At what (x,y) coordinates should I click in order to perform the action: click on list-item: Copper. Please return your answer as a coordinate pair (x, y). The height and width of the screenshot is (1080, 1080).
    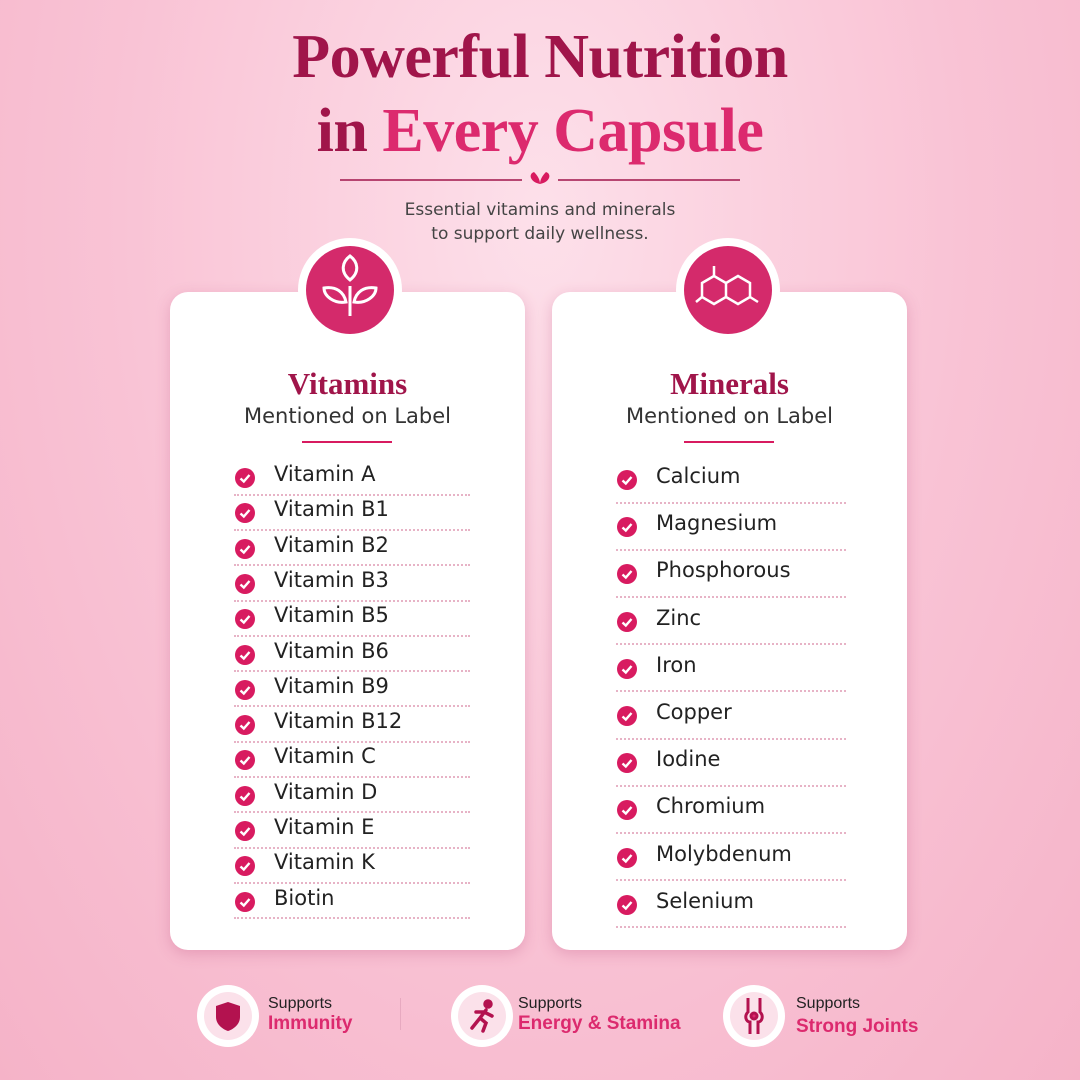
    Looking at the image, I should click on (694, 712).